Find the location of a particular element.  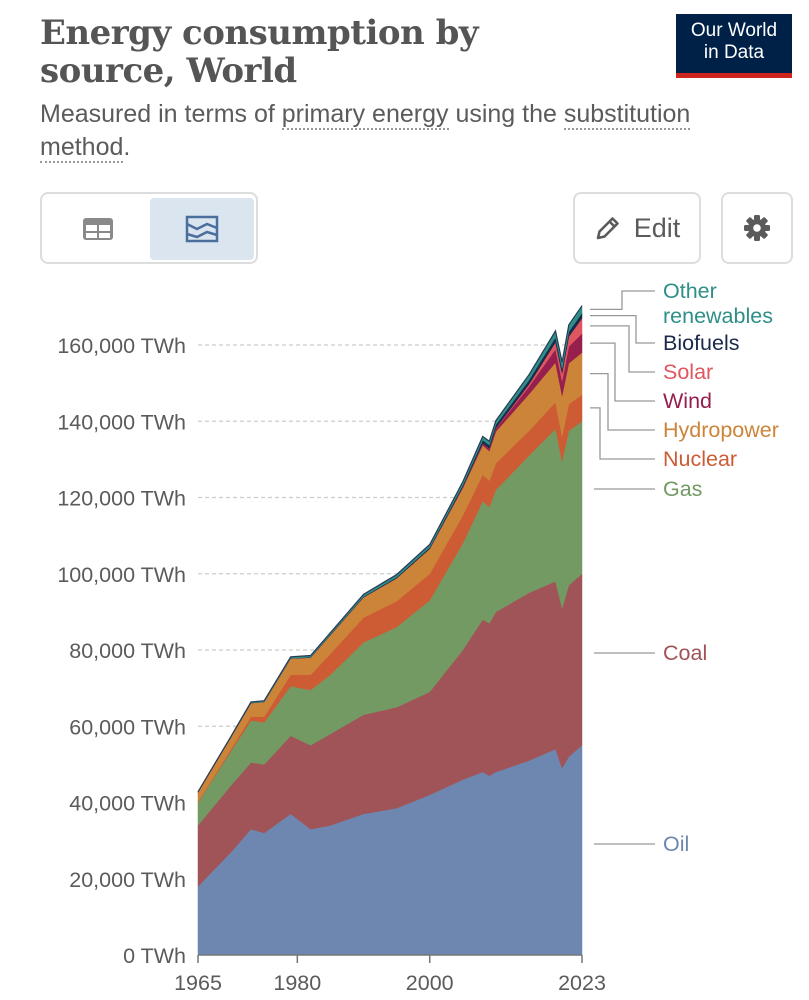

logo-line-2: in Data is located at coordinates (734, 52).